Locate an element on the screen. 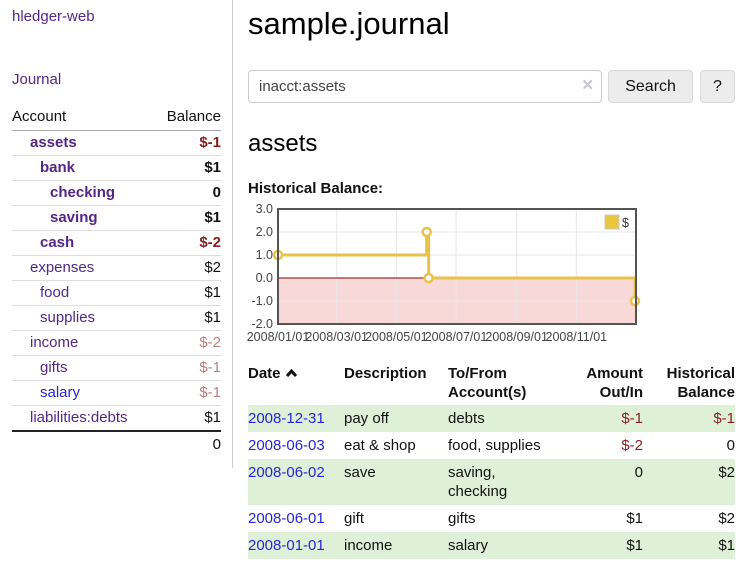  register-header-description: Description is located at coordinates (385, 373).